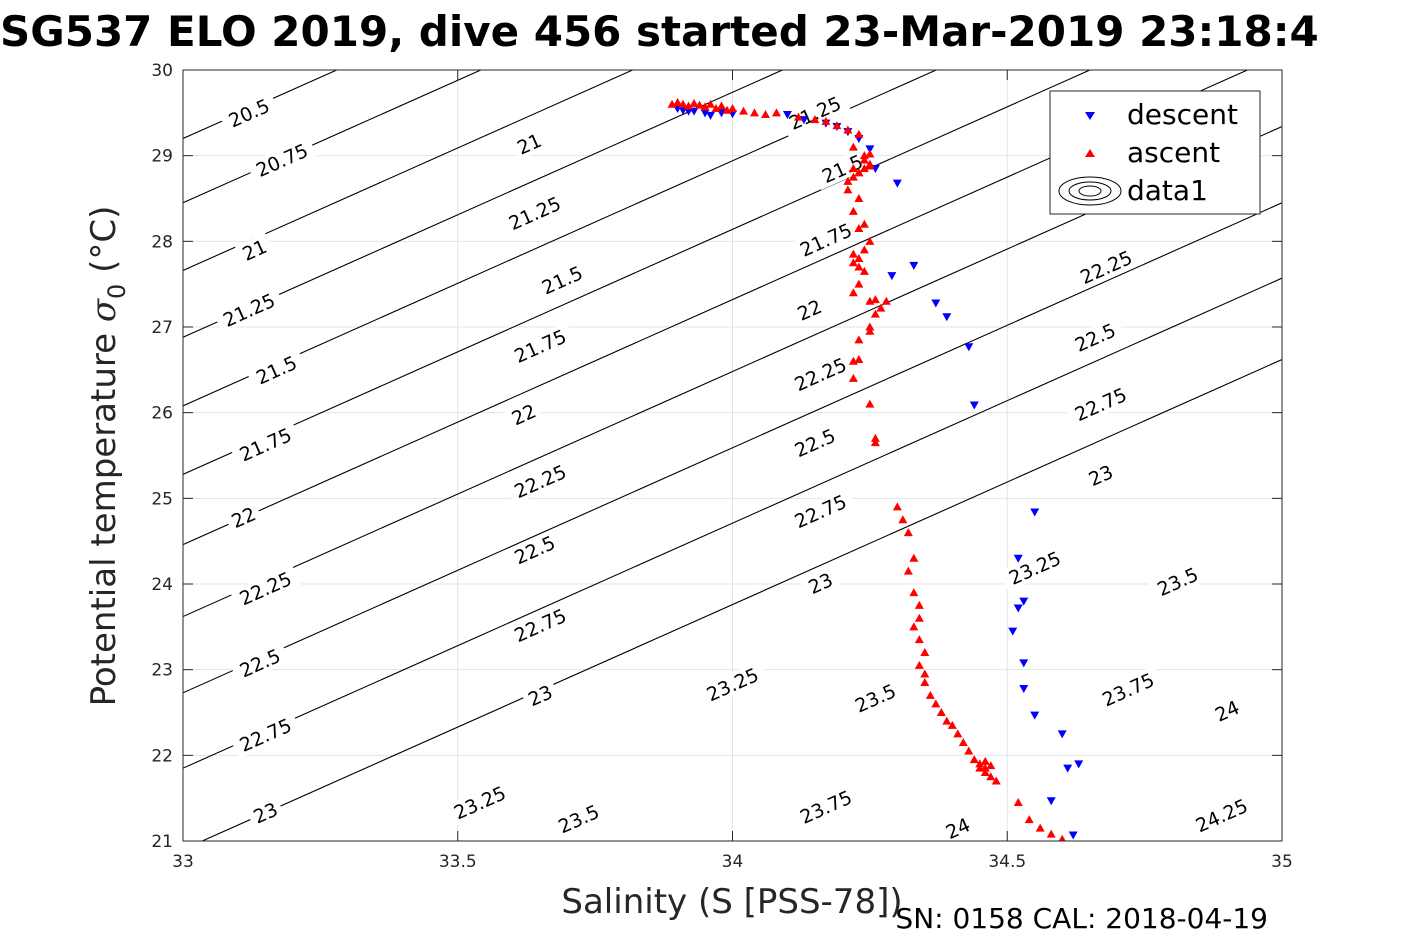 The width and height of the screenshot is (1417, 945). I want to click on y-axis-label: Potential temperature σ0 (°C), so click(107, 456).